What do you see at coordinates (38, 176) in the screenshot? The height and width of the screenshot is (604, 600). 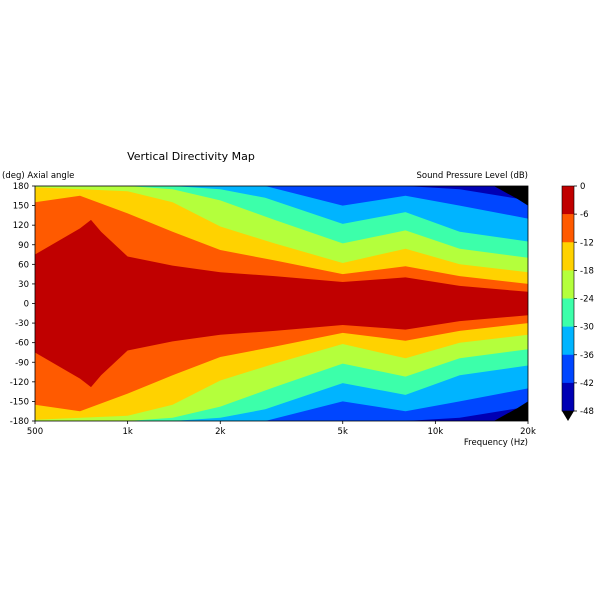 I see `y-axis-label: (deg) Axial angle` at bounding box center [38, 176].